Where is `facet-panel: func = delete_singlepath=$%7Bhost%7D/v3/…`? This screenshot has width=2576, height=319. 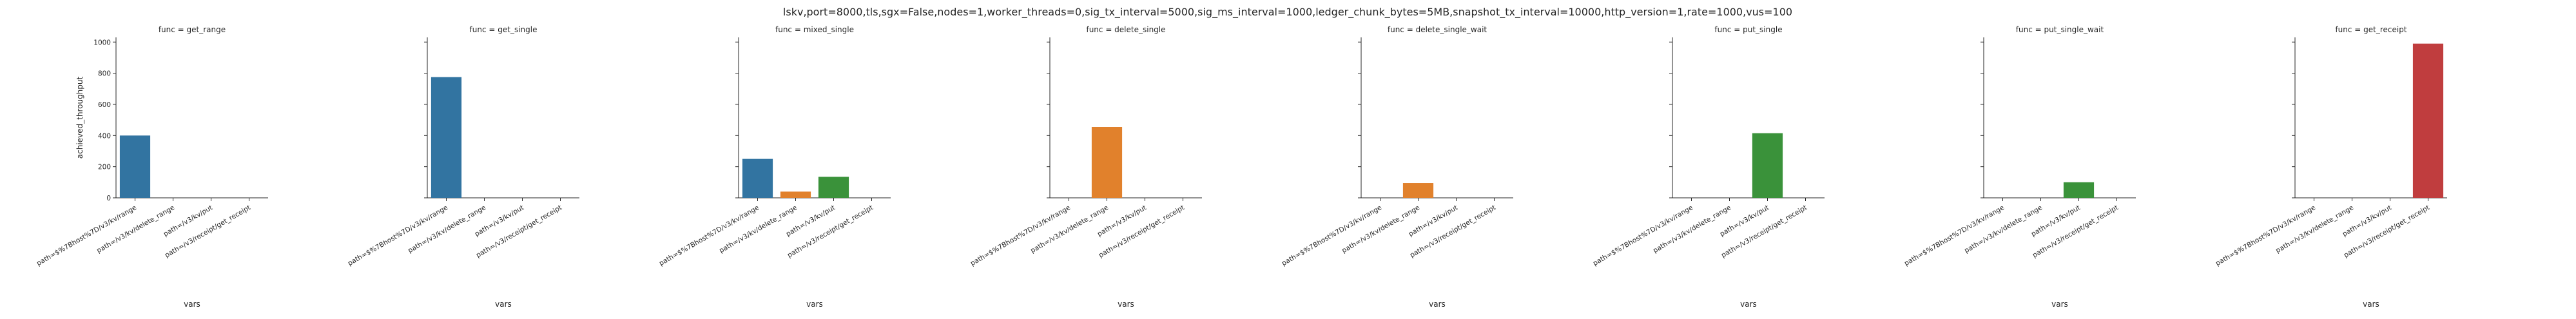
facet-panel: func = delete_singlepath=$%7Bhost%7D/v3/… is located at coordinates (1085, 167).